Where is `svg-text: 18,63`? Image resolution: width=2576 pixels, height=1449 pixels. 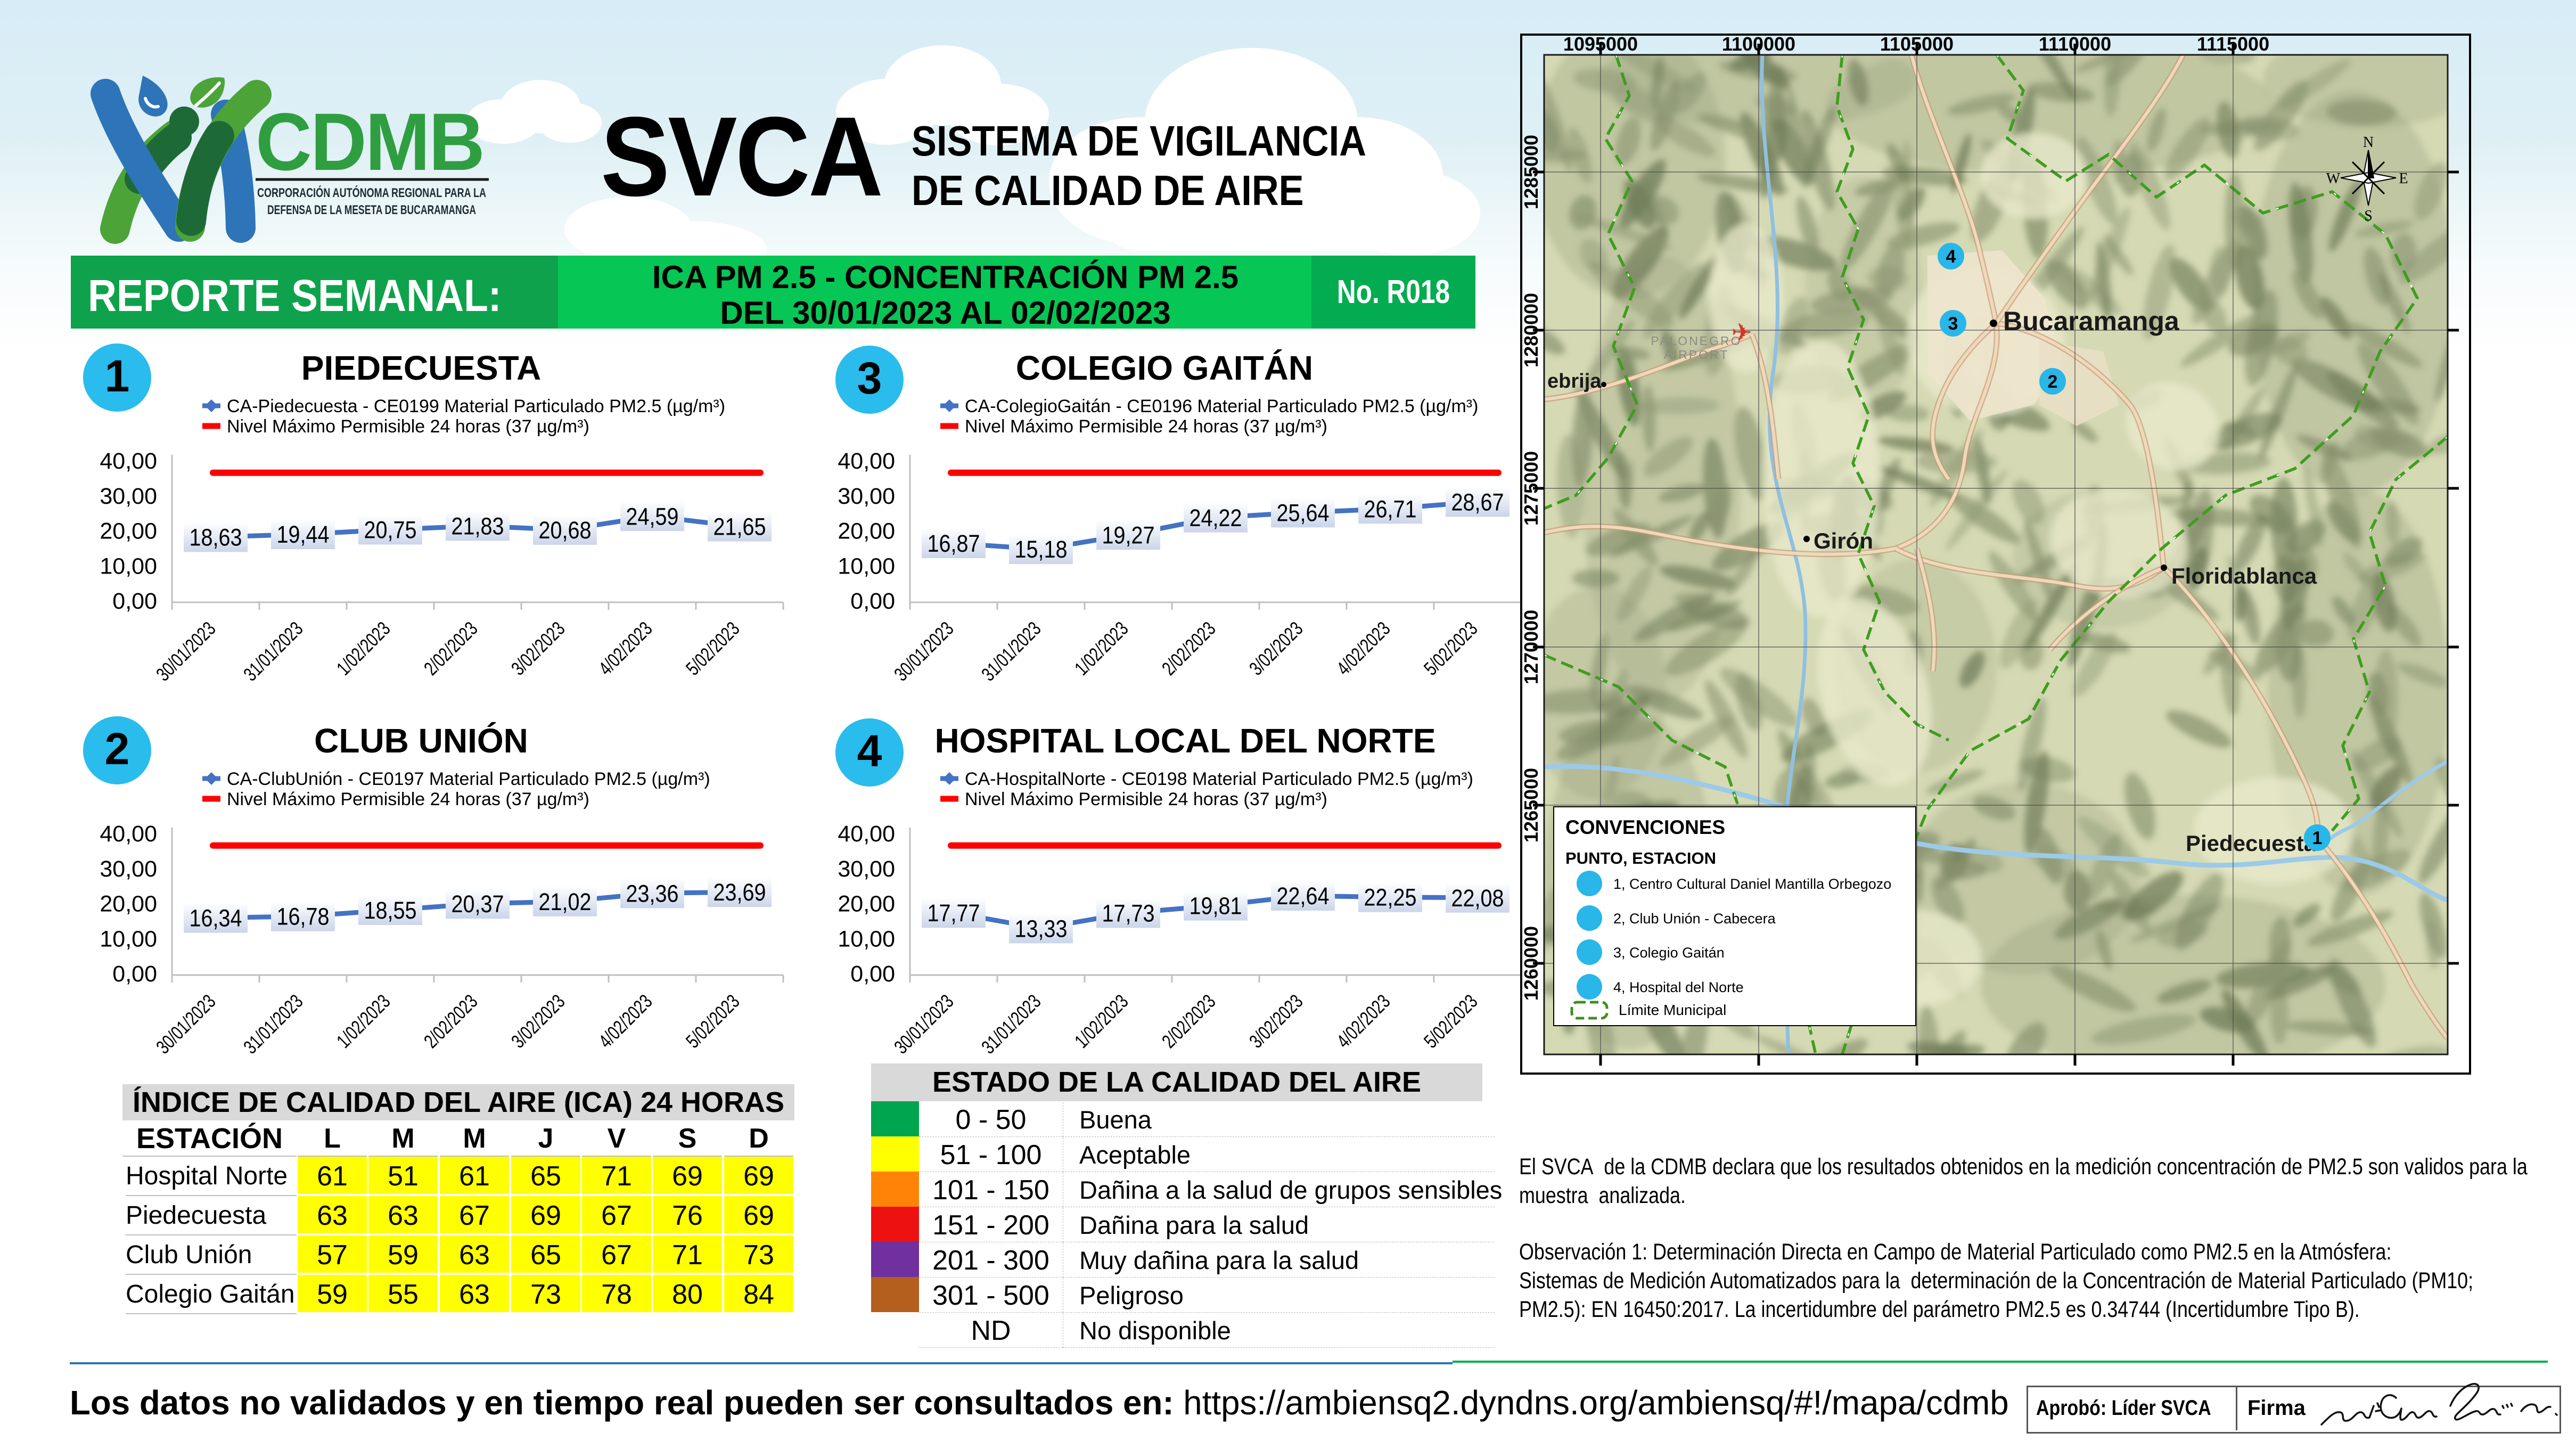
svg-text: 18,63 is located at coordinates (215, 537).